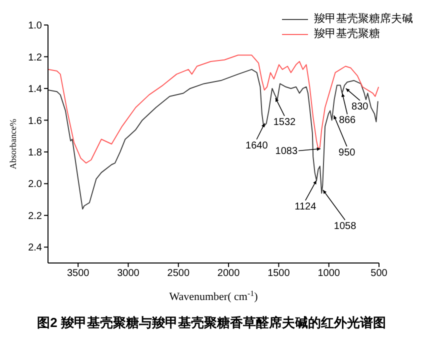 This screenshot has width=423, height=340. What do you see at coordinates (35, 184) in the screenshot?
I see `y-tick-label: 2.0` at bounding box center [35, 184].